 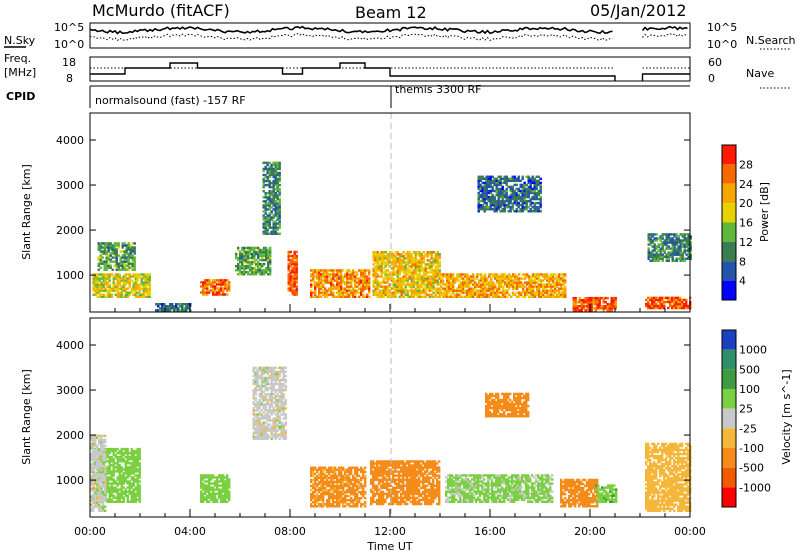 What do you see at coordinates (70, 230) in the screenshot?
I see `y-tick-label: 2000` at bounding box center [70, 230].